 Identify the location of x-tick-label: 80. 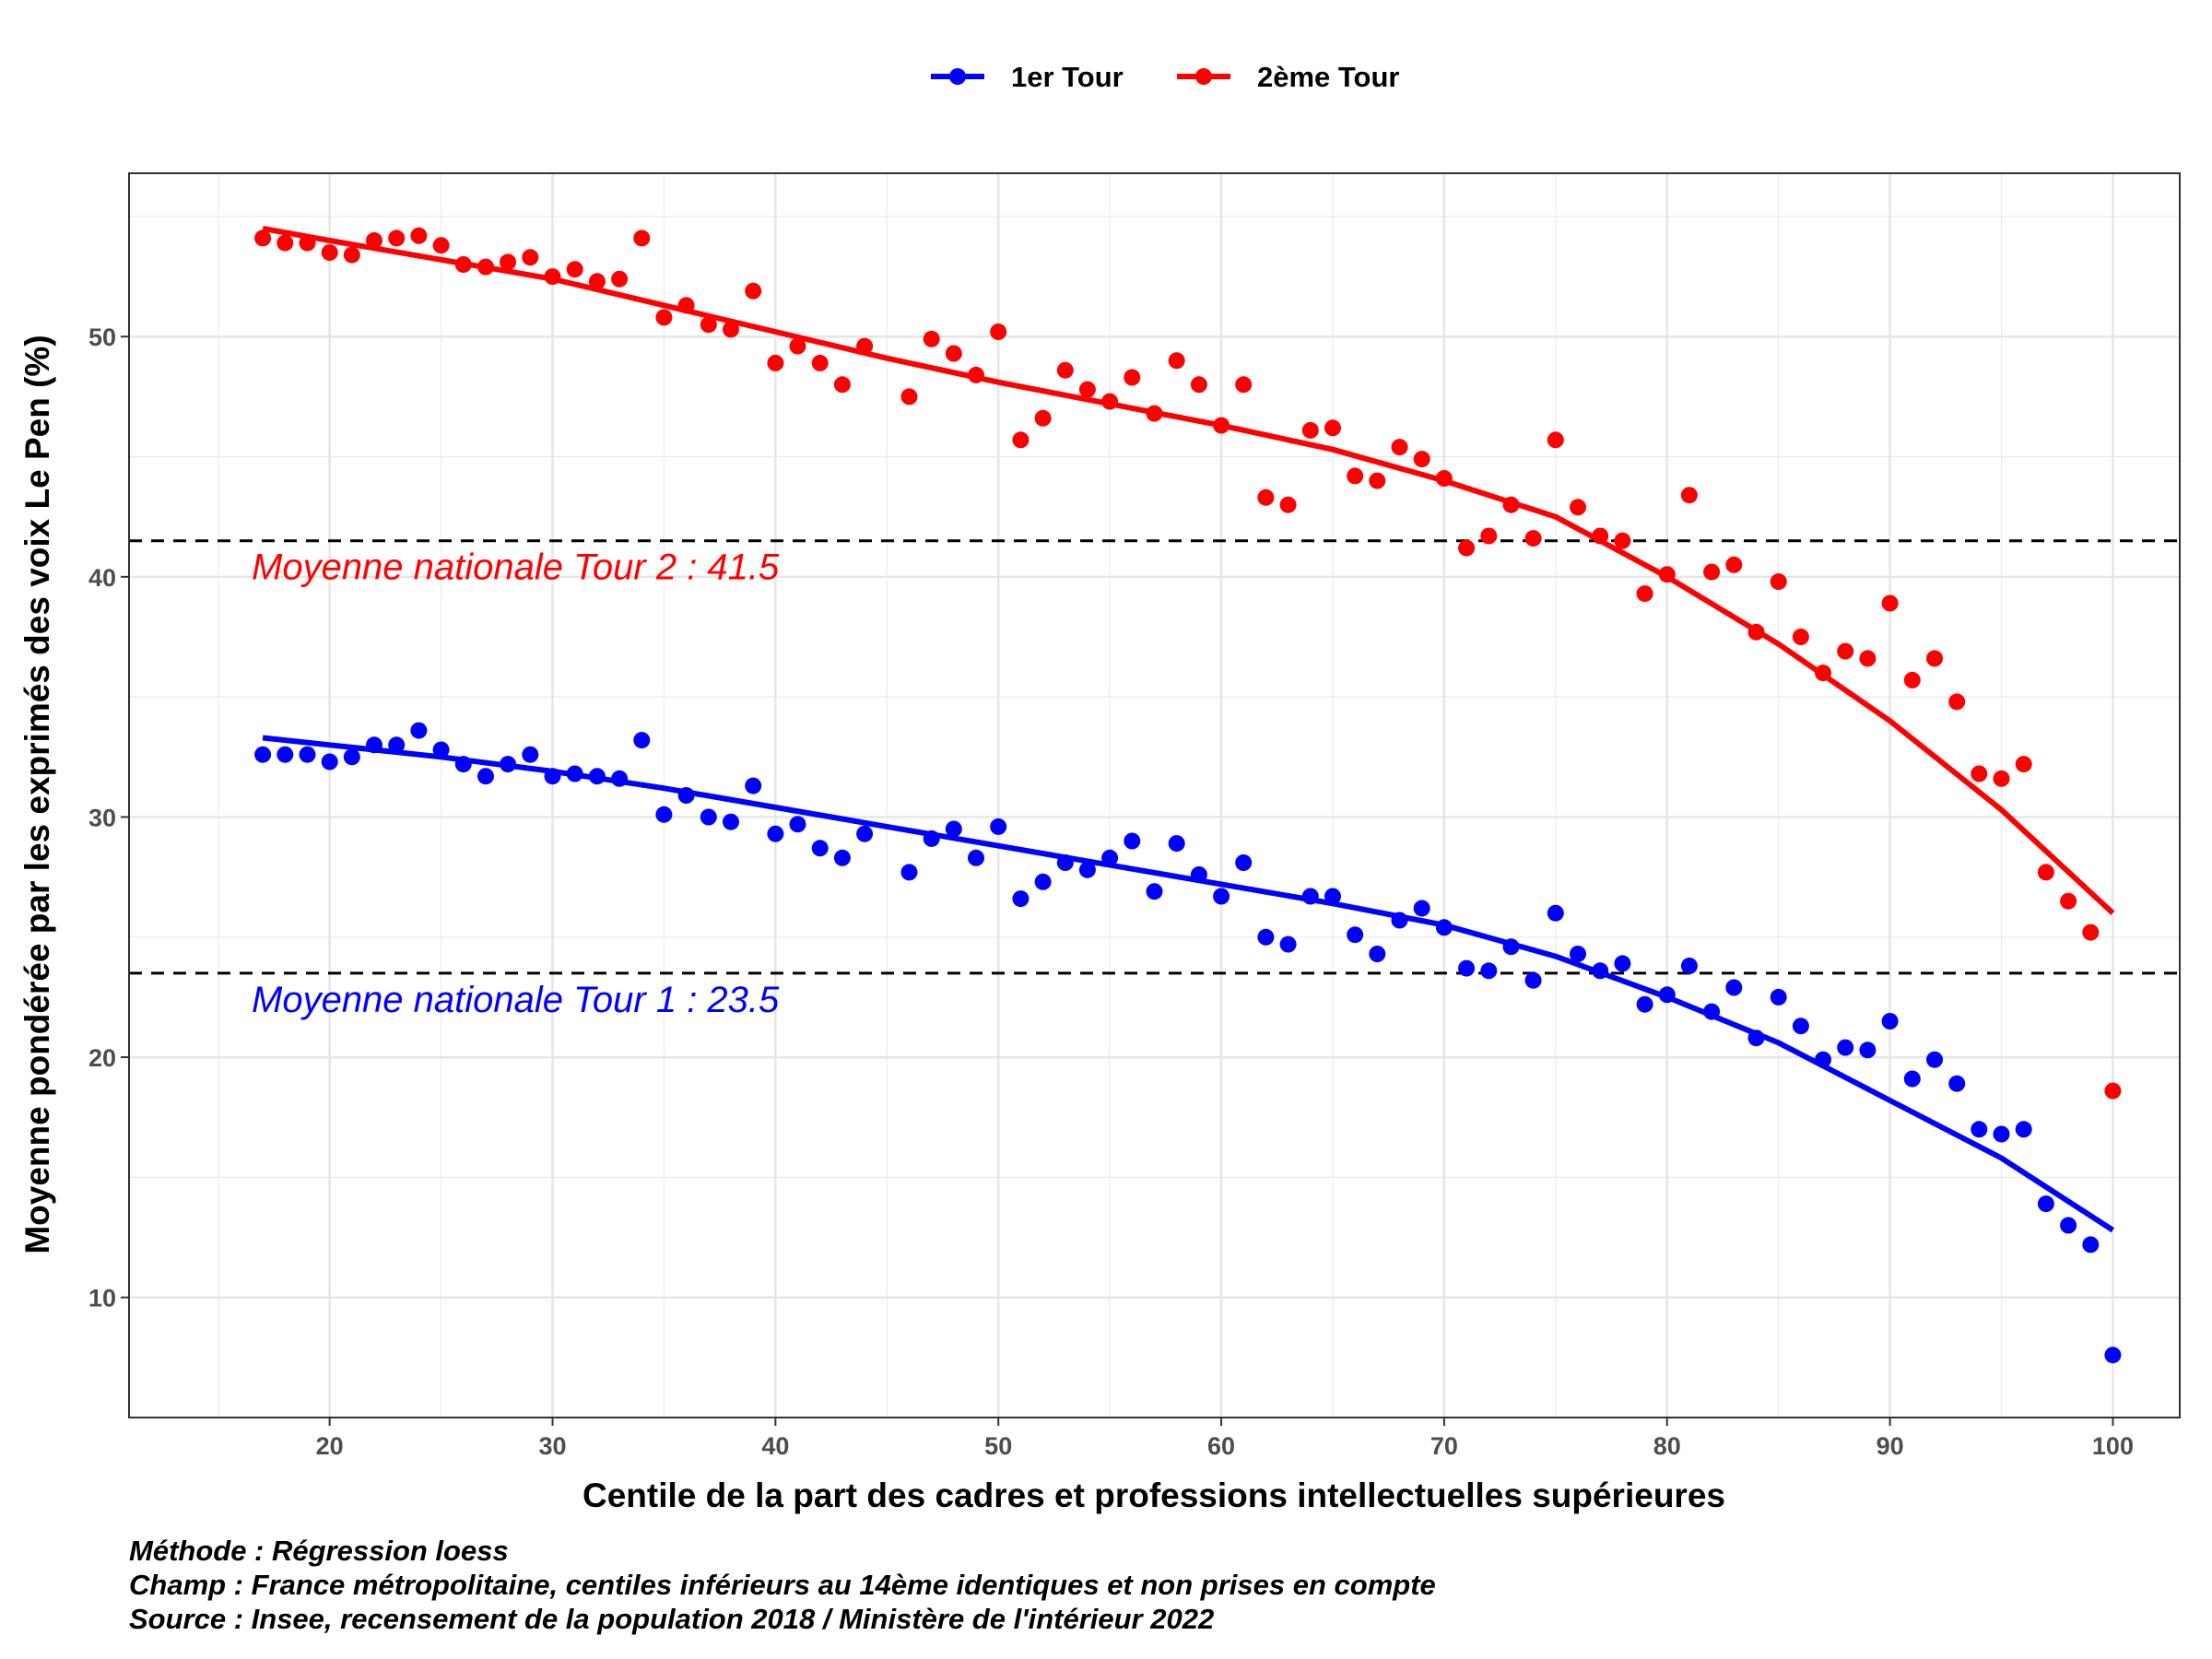
(1667, 1446).